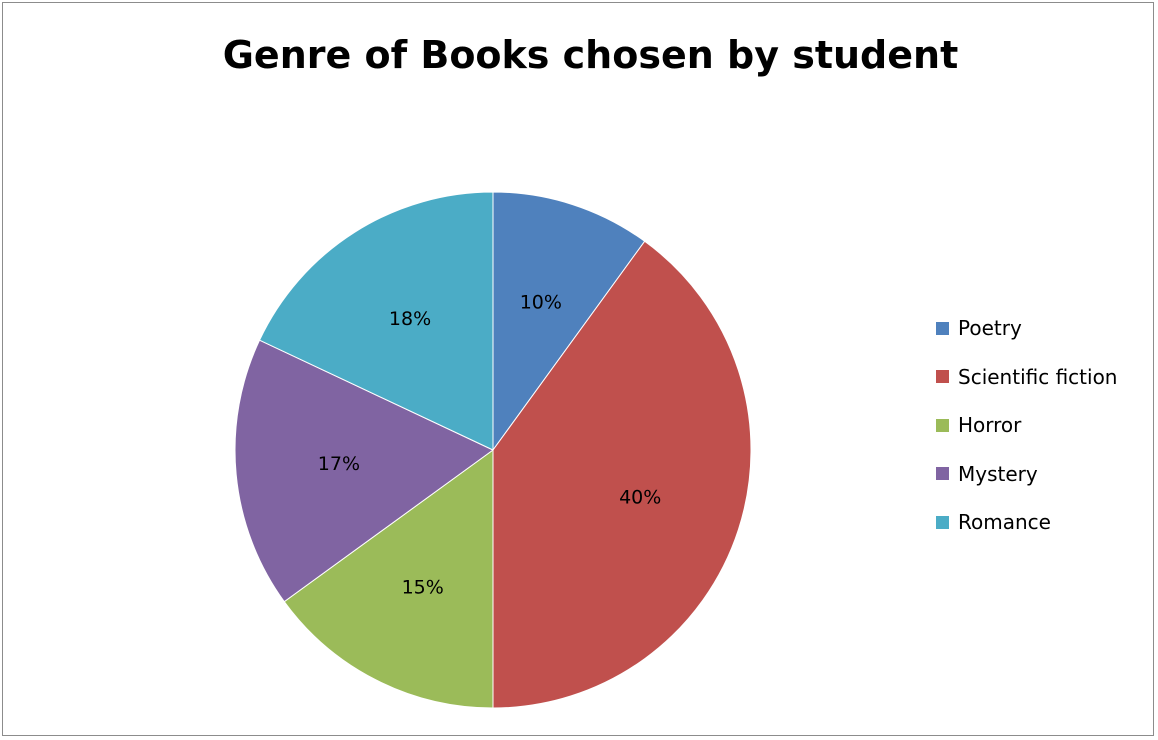 Image resolution: width=1158 pixels, height=740 pixels. I want to click on legend-item: Horror, so click(1026, 425).